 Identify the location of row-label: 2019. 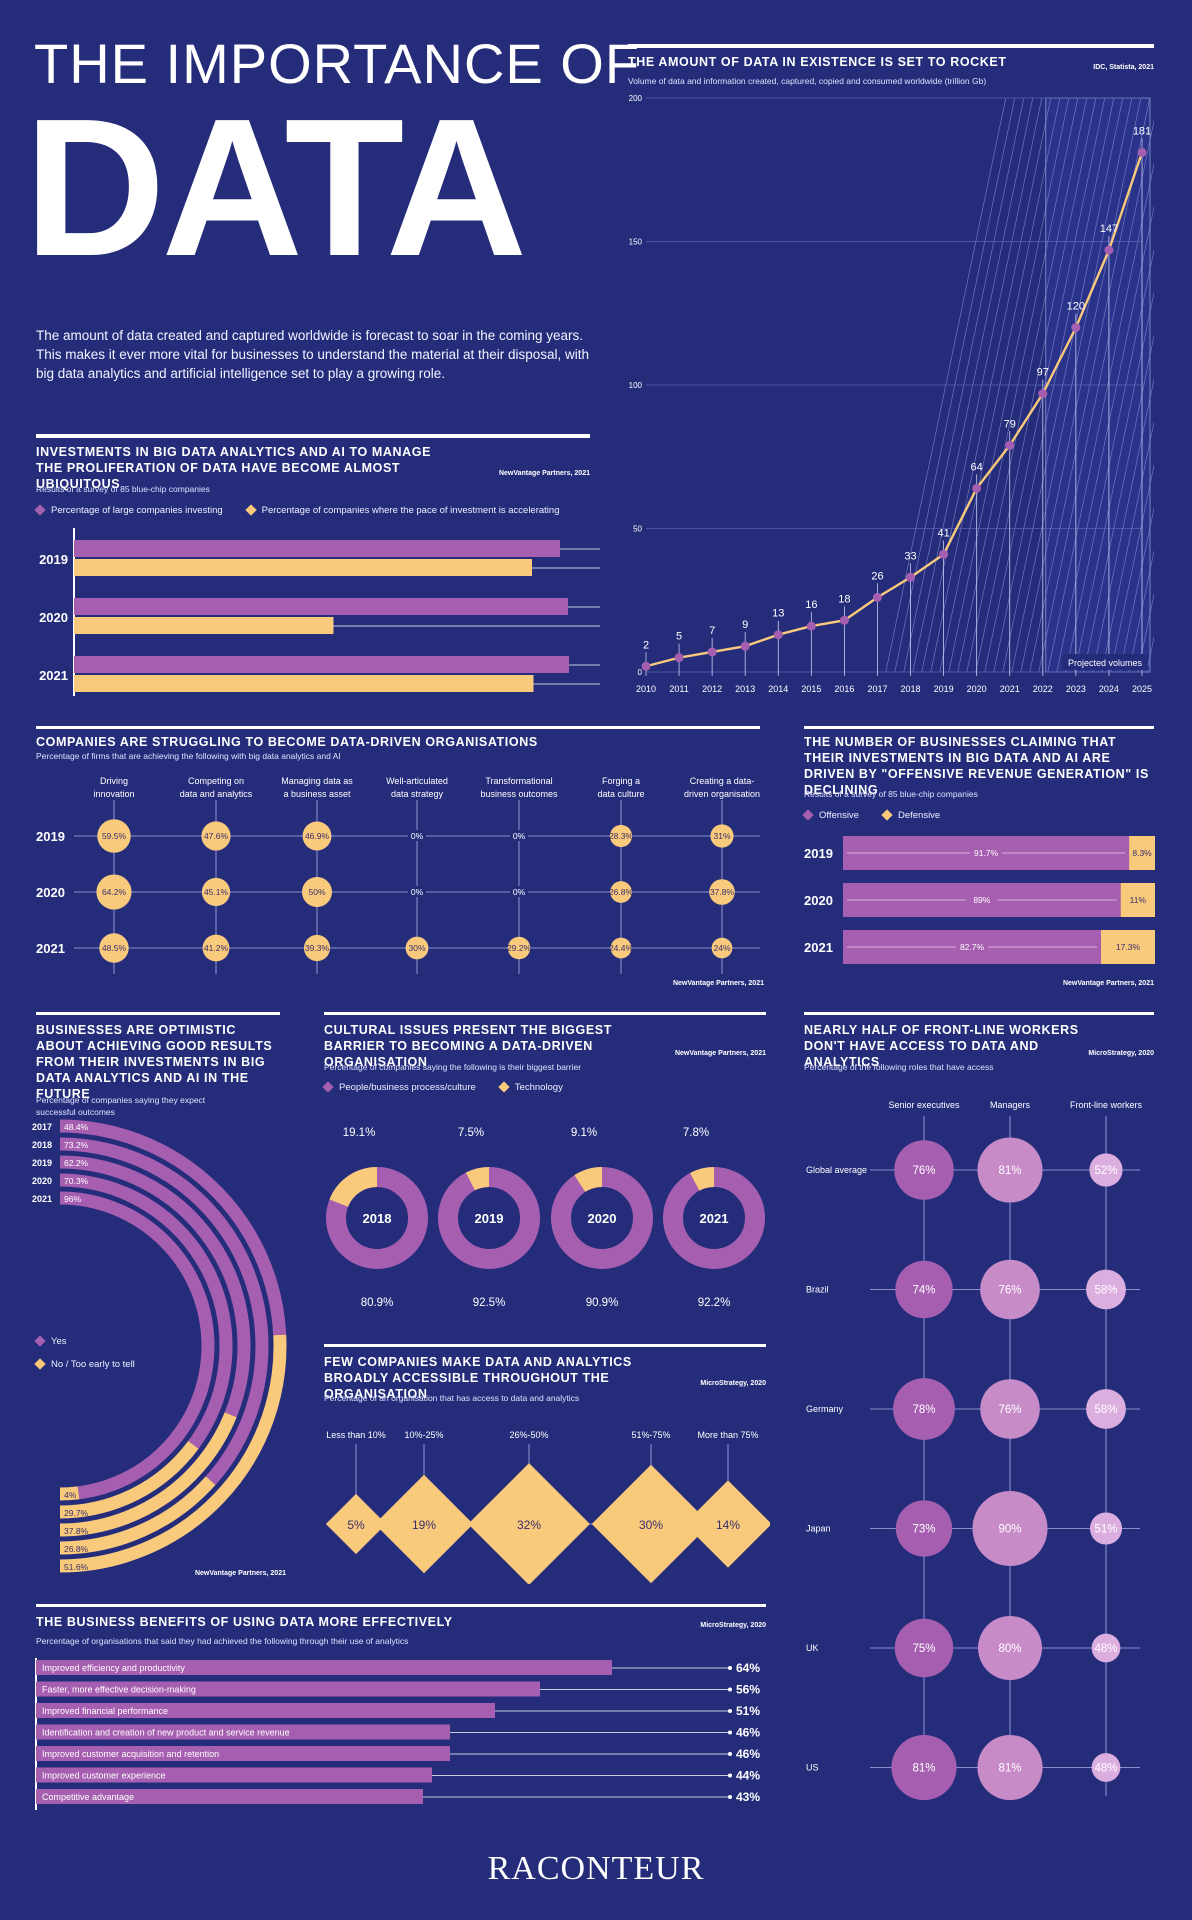
(50, 836).